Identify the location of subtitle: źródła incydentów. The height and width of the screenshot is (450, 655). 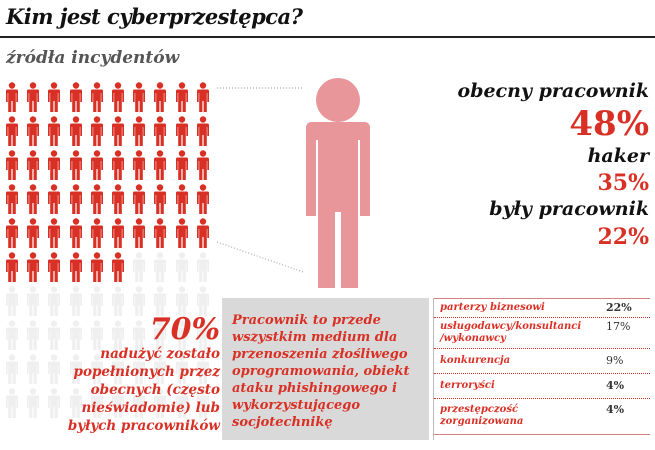
(93, 58).